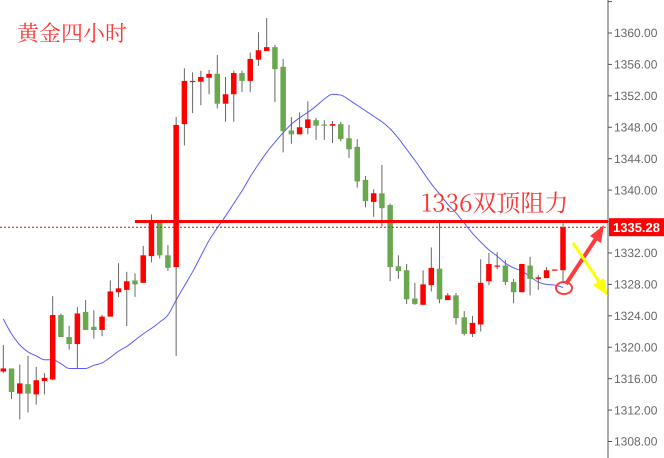 The image size is (664, 458). What do you see at coordinates (636, 347) in the screenshot?
I see `y-tick-label: 1320.00` at bounding box center [636, 347].